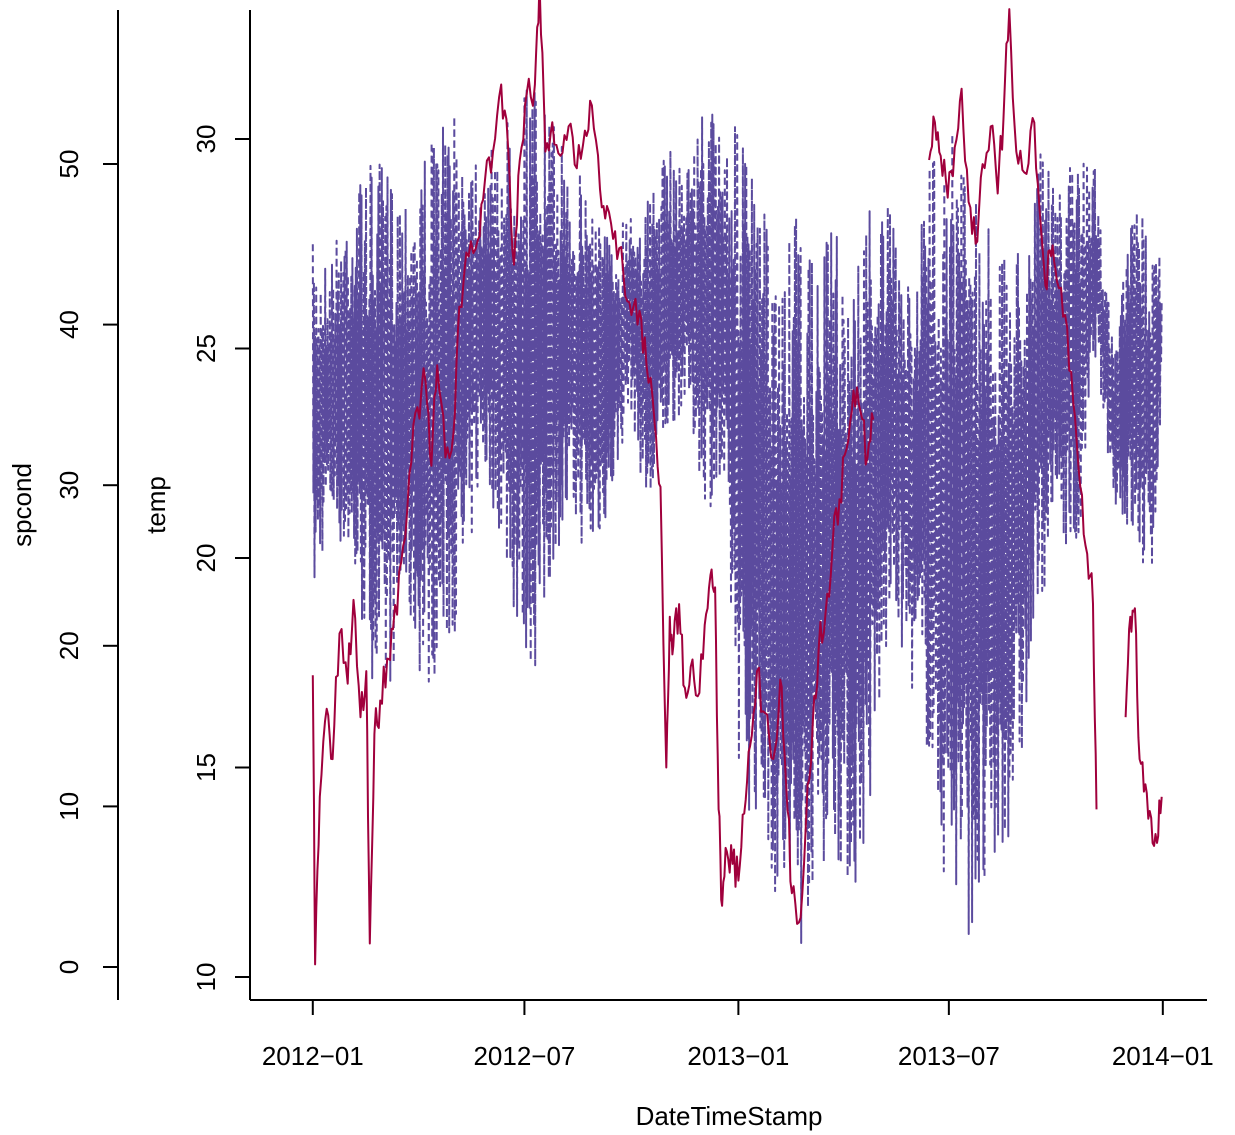  Describe the element at coordinates (69, 645) in the screenshot. I see `spcond-tick-label: 20` at that location.